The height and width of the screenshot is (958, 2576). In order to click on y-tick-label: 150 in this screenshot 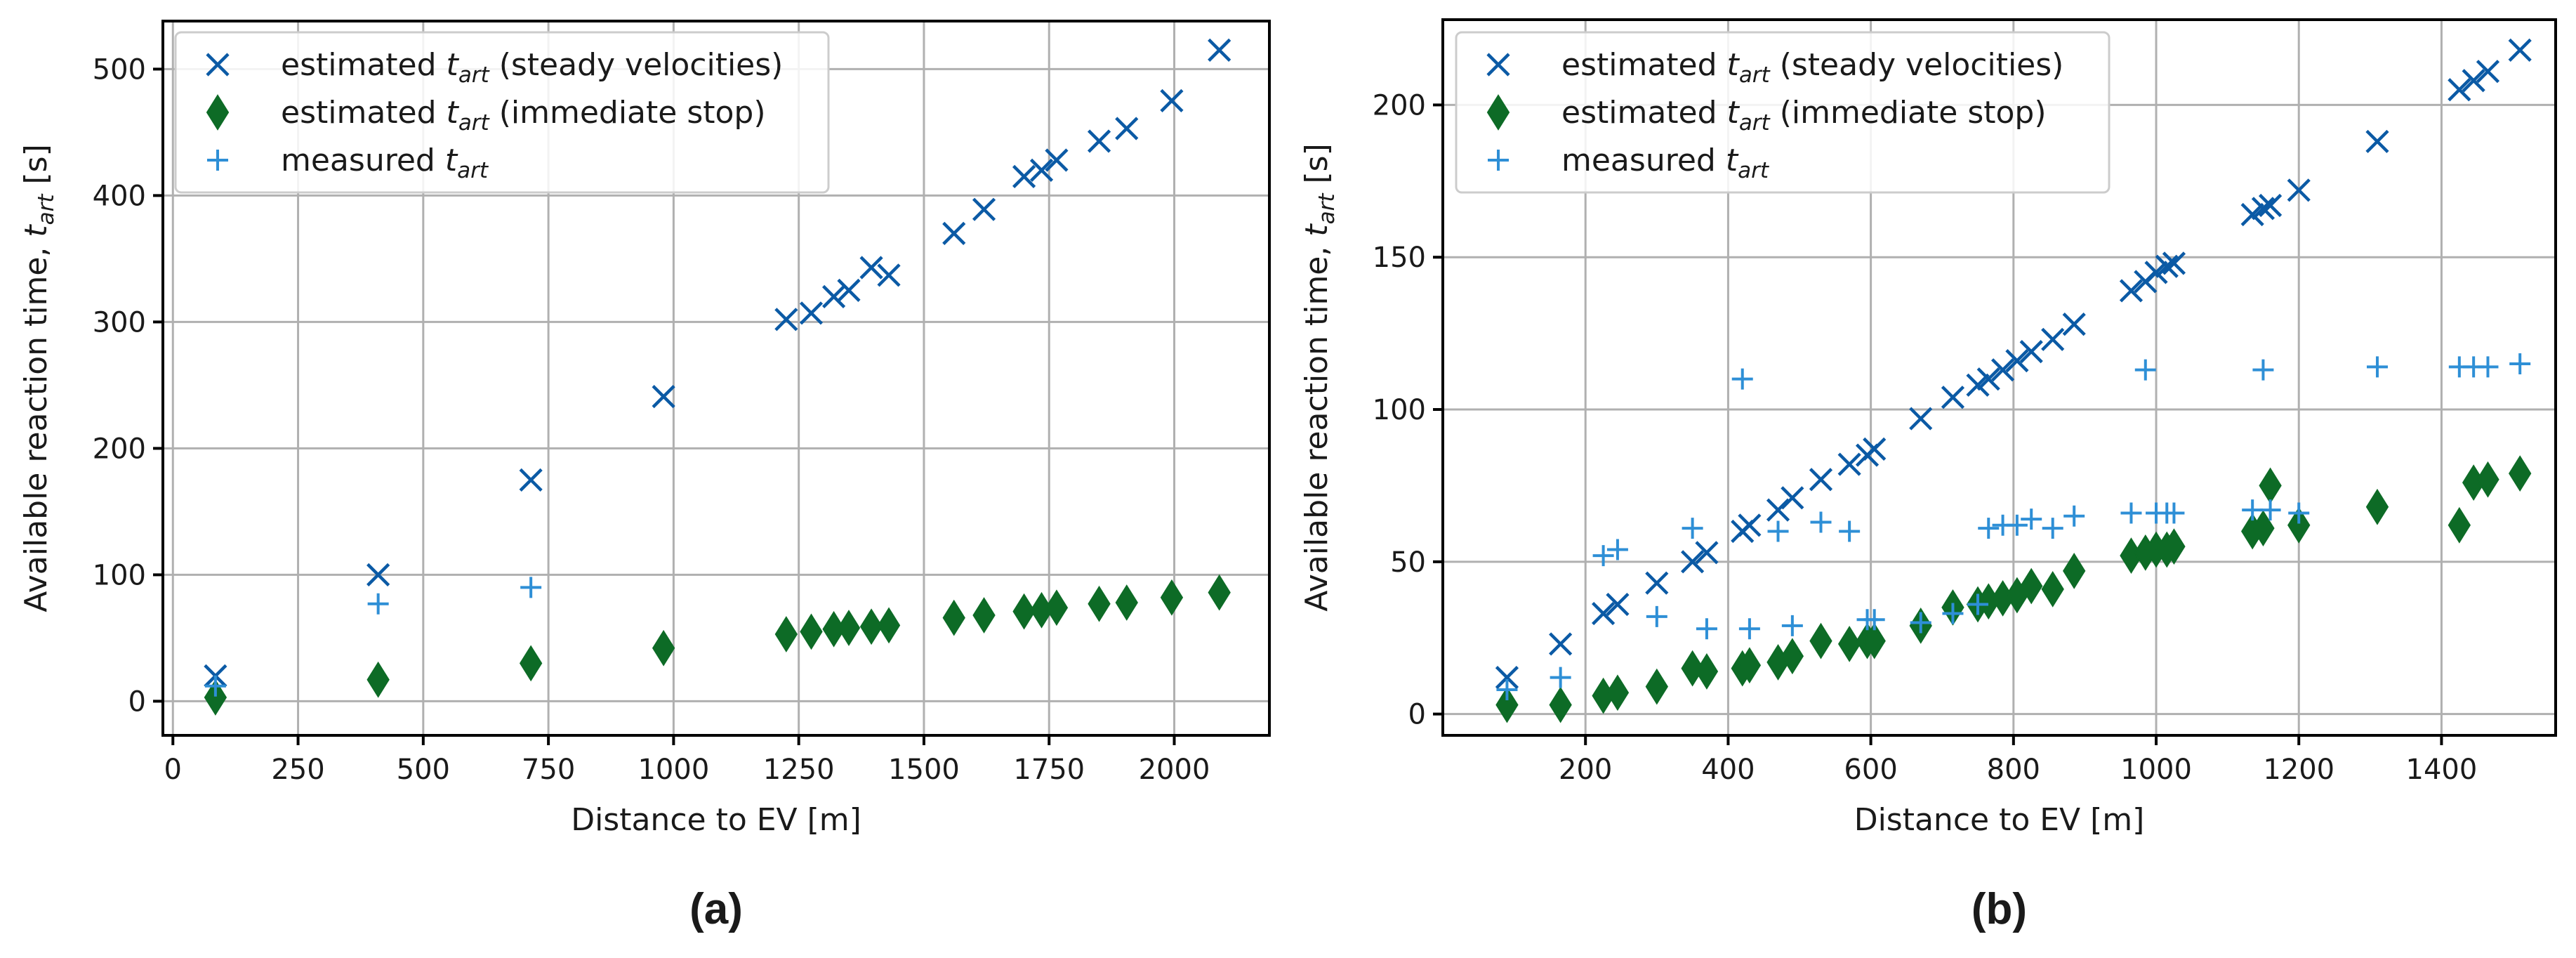, I will do `click(1399, 258)`.